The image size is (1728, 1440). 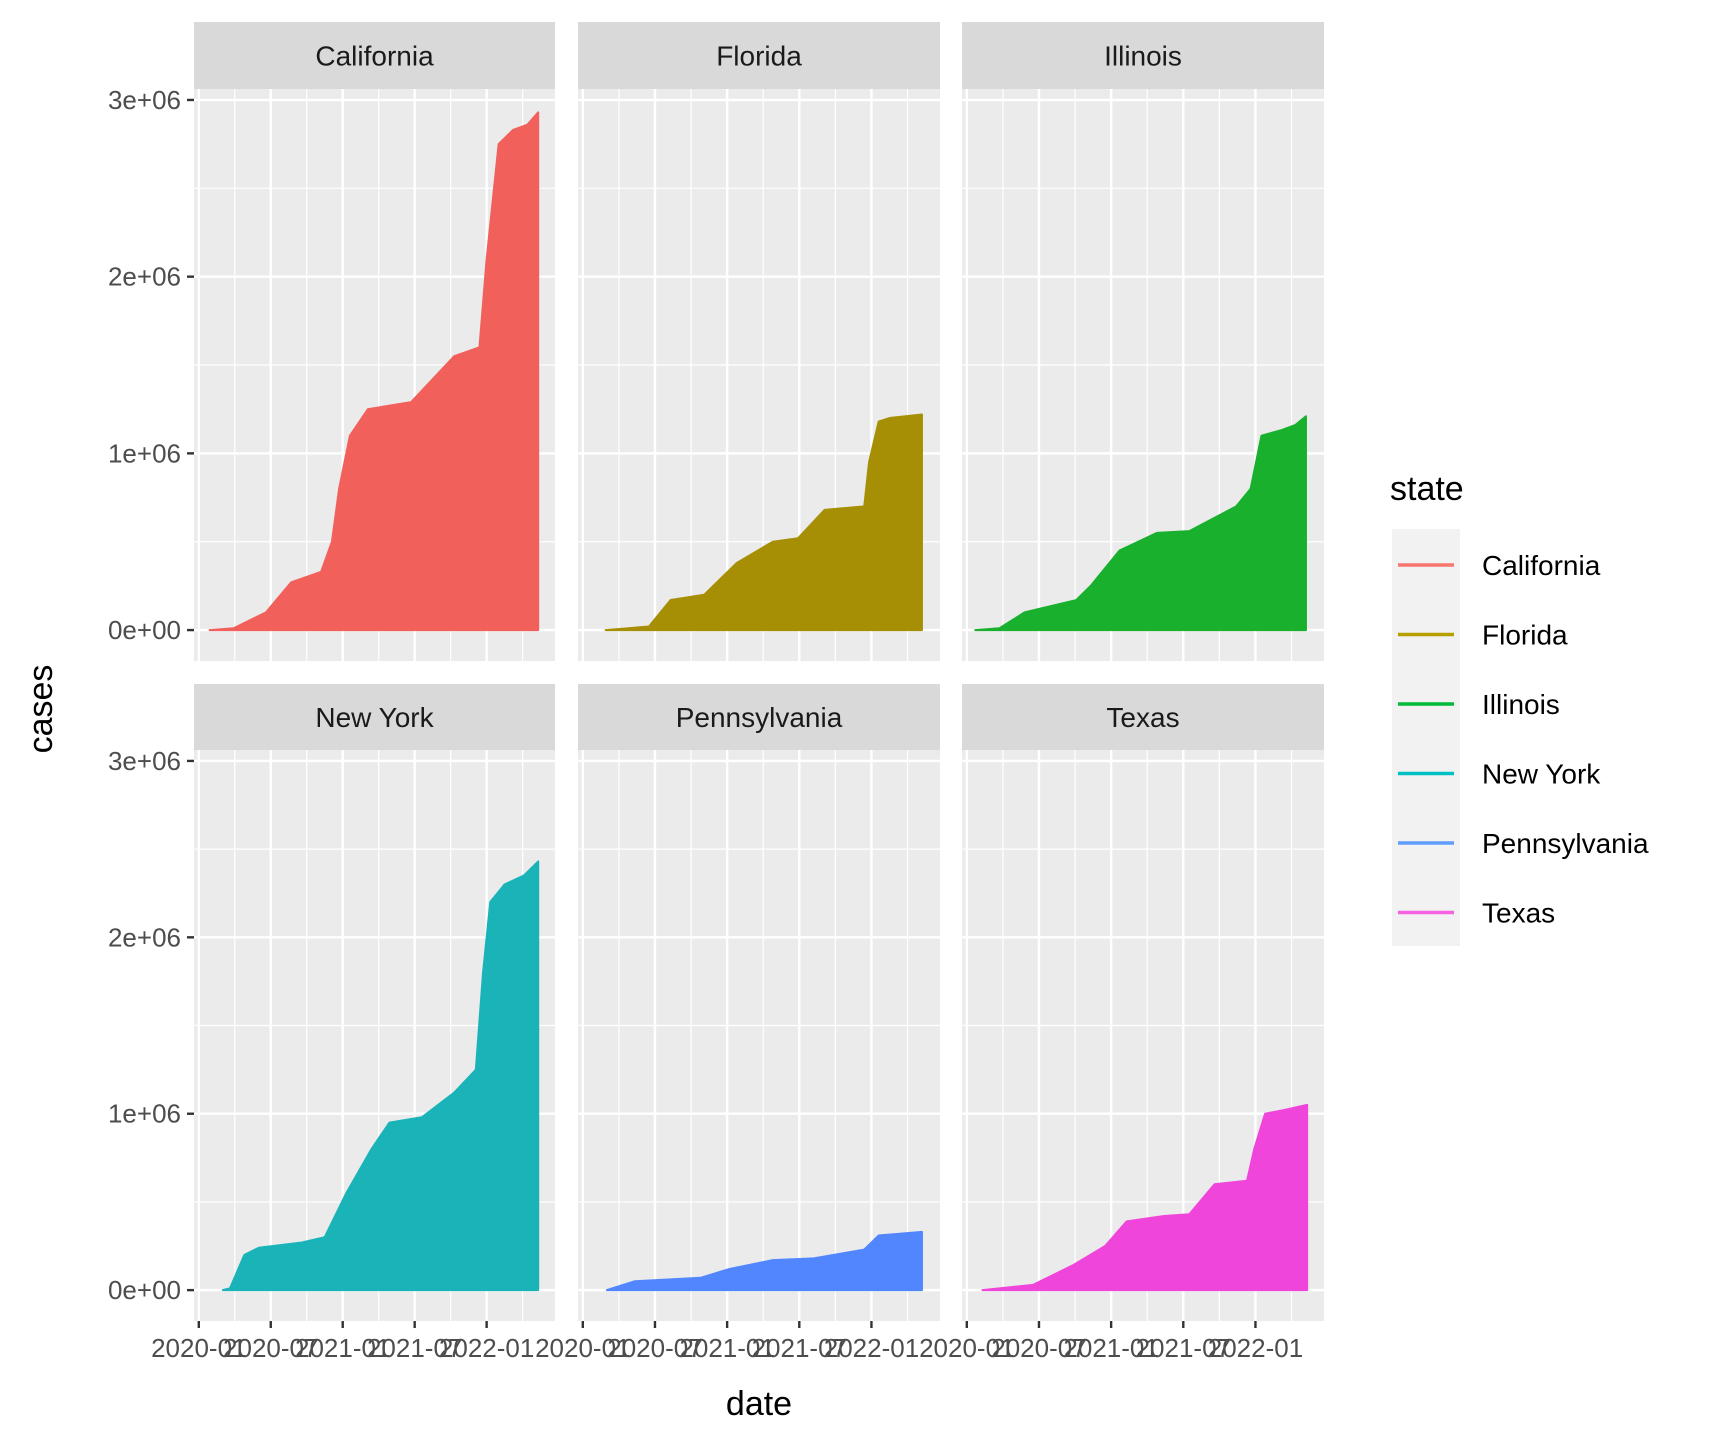 I want to click on area-florida, so click(x=763, y=522).